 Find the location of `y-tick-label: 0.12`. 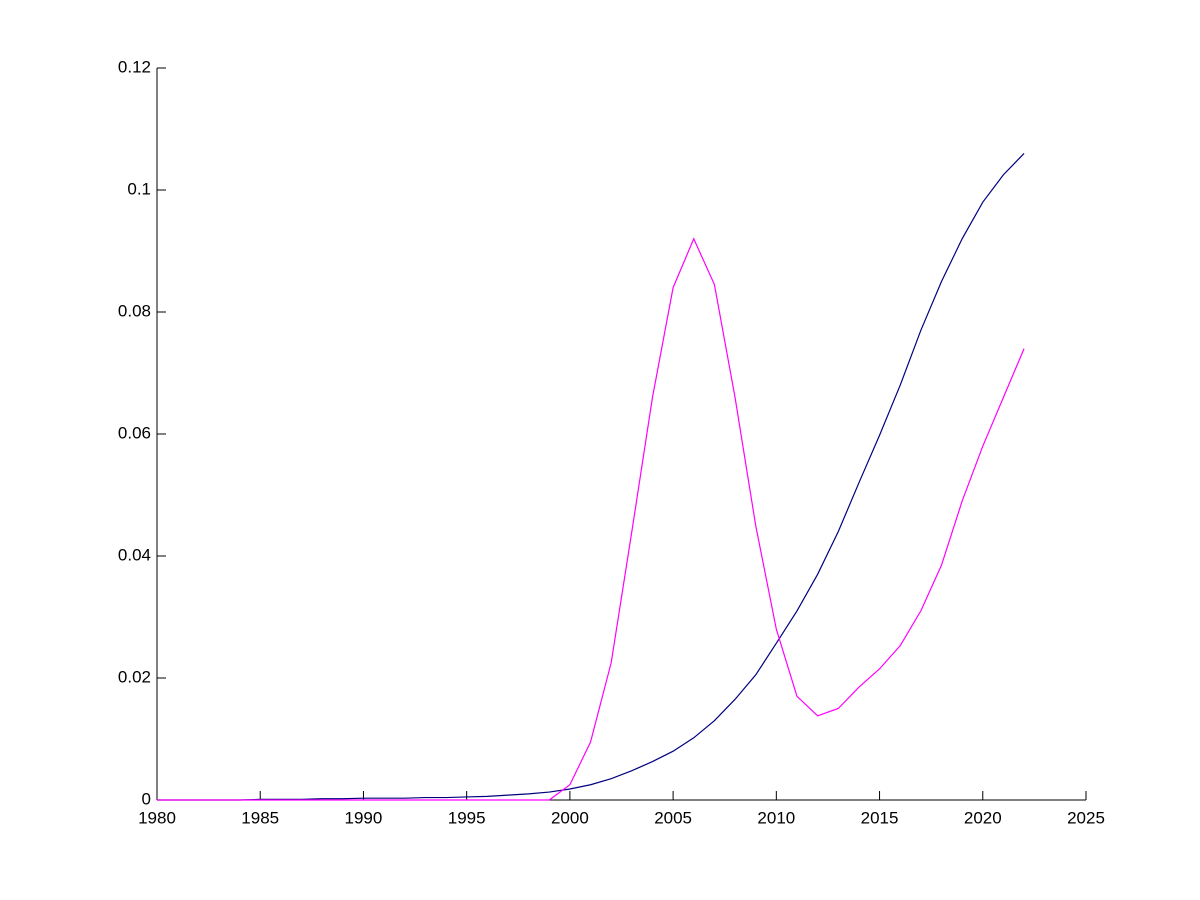

y-tick-label: 0.12 is located at coordinates (134, 66).